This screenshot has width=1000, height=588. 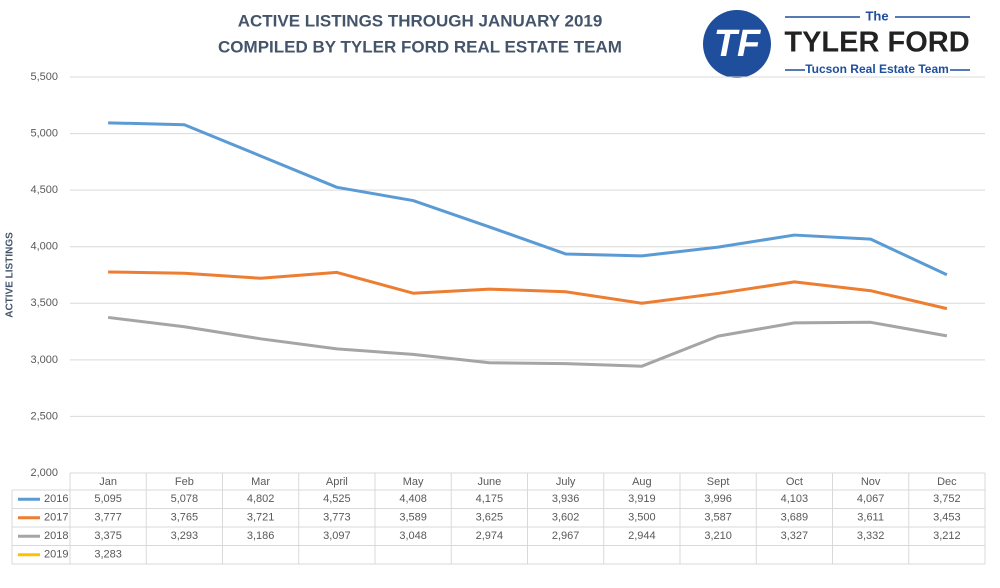 What do you see at coordinates (56, 555) in the screenshot?
I see `legend-label: 2019` at bounding box center [56, 555].